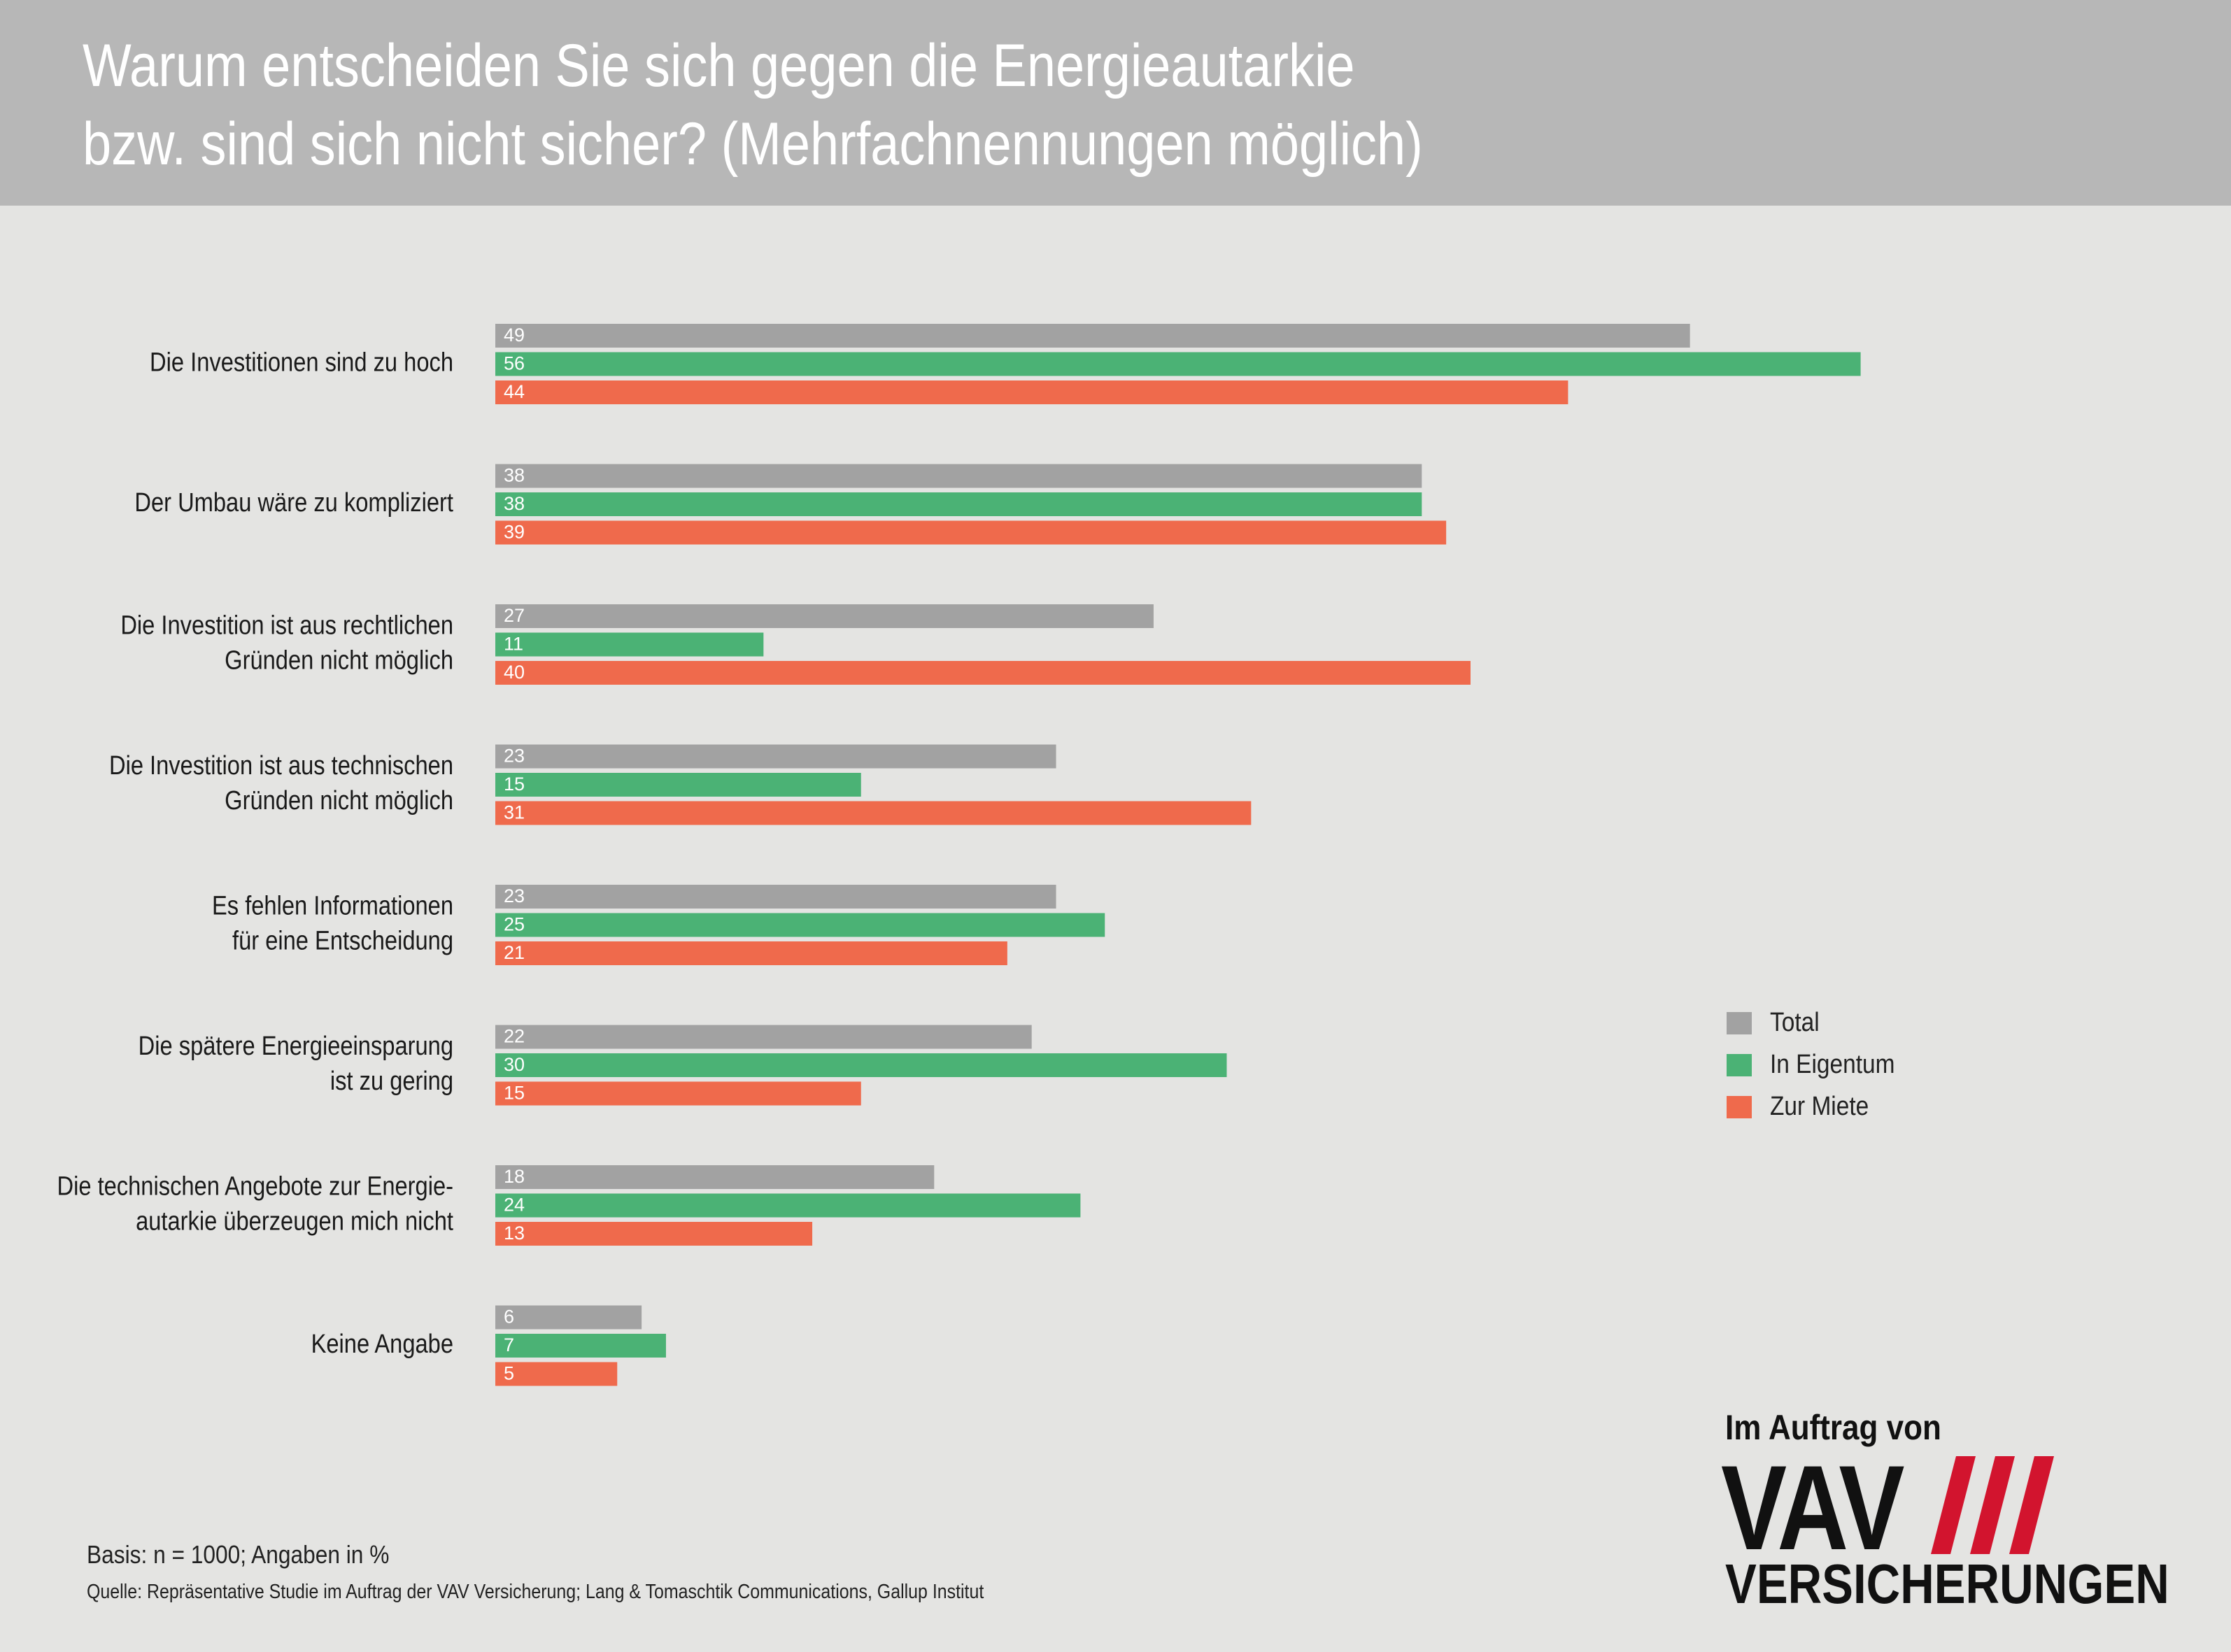 This screenshot has width=2231, height=1652. I want to click on bar-value-label: 44, so click(514, 391).